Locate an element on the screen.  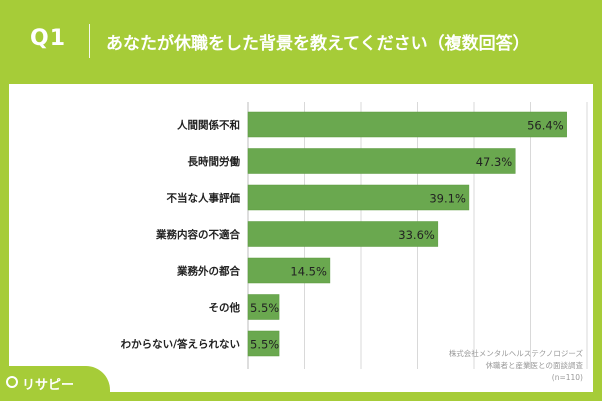
source-note-survey: 休職者と産業医との面談調査 is located at coordinates (534, 365).